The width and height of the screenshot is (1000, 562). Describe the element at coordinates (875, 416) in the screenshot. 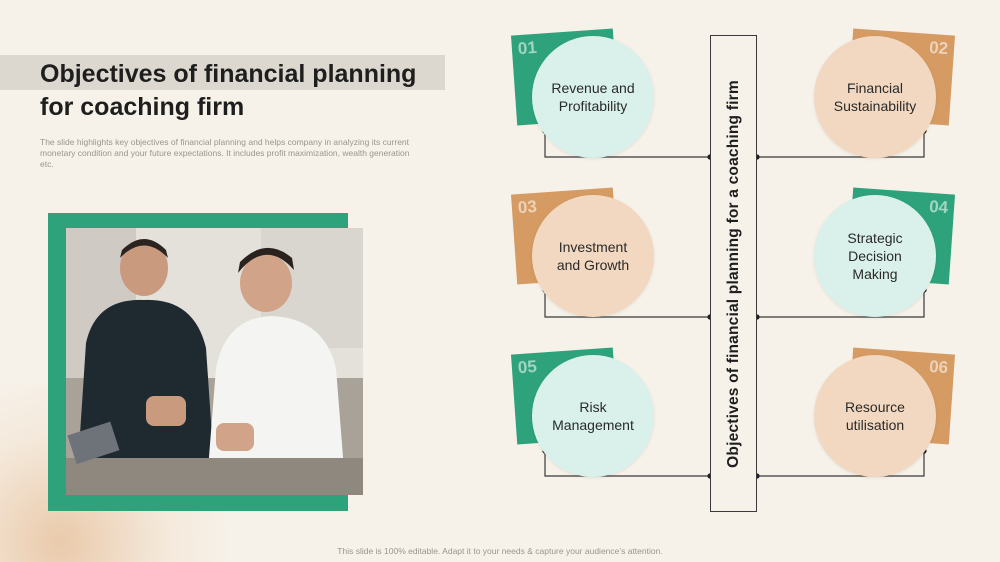

I see `objective-circle-06: Resource utilisation` at that location.